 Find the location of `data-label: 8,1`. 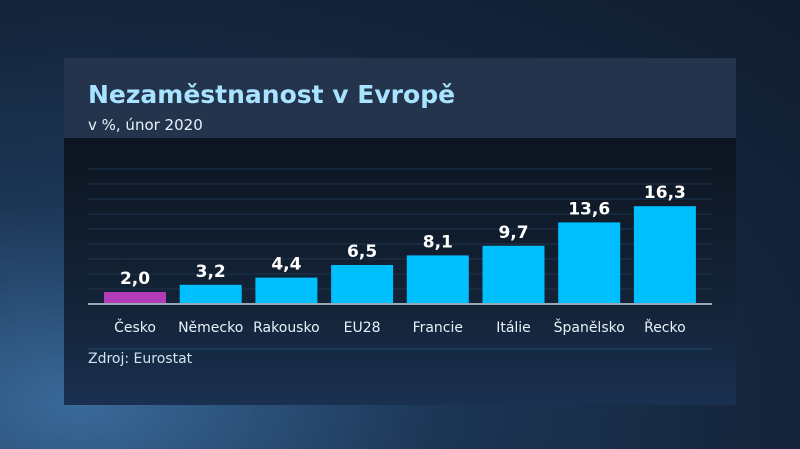

data-label: 8,1 is located at coordinates (438, 242).